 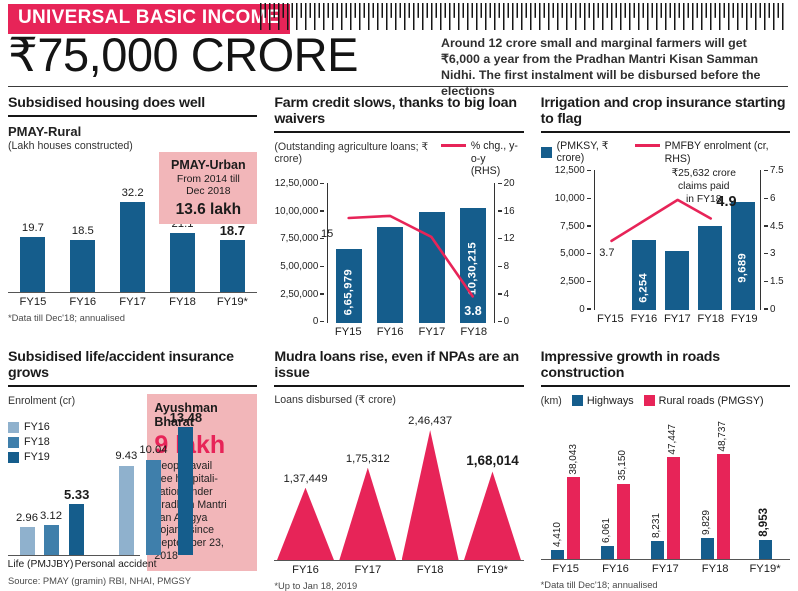 What do you see at coordinates (300, 211) in the screenshot?
I see `y-axis-tick: 10,00,000` at bounding box center [300, 211].